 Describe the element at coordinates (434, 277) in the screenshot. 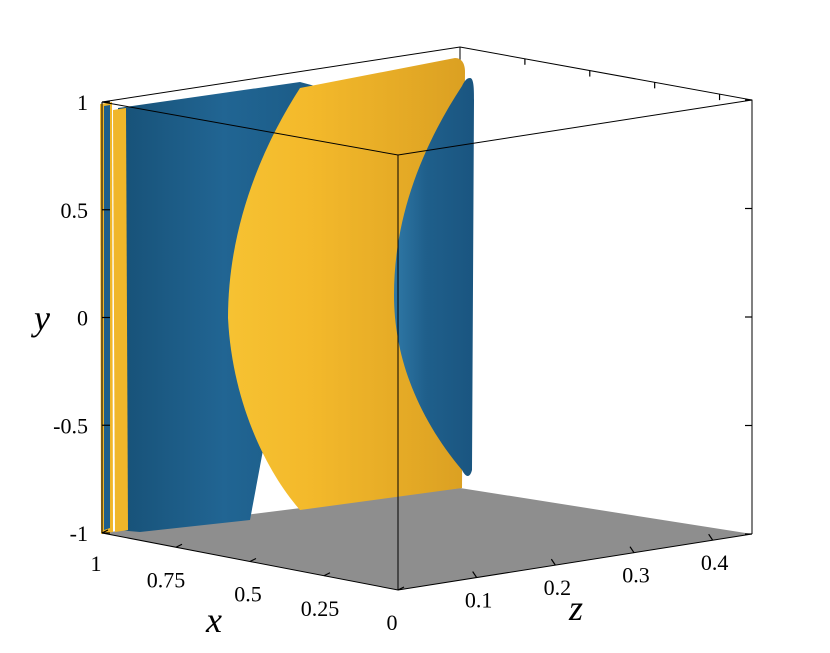

I see `surface-blue-front` at that location.